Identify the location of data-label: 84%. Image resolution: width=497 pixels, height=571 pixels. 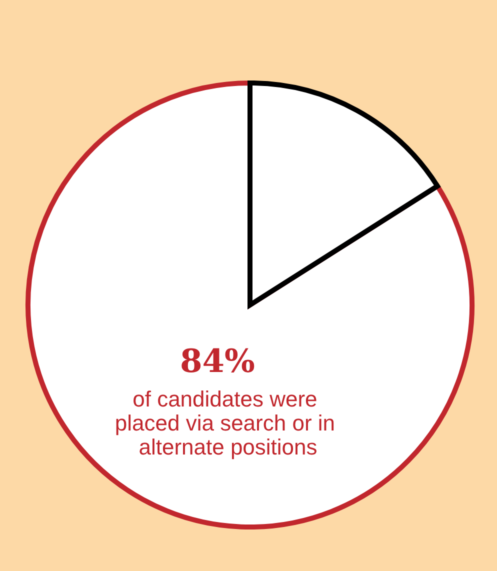
(217, 361).